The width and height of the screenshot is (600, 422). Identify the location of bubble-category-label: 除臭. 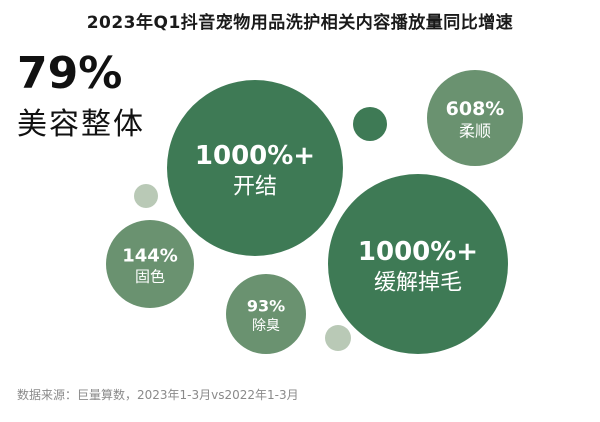
(266, 326).